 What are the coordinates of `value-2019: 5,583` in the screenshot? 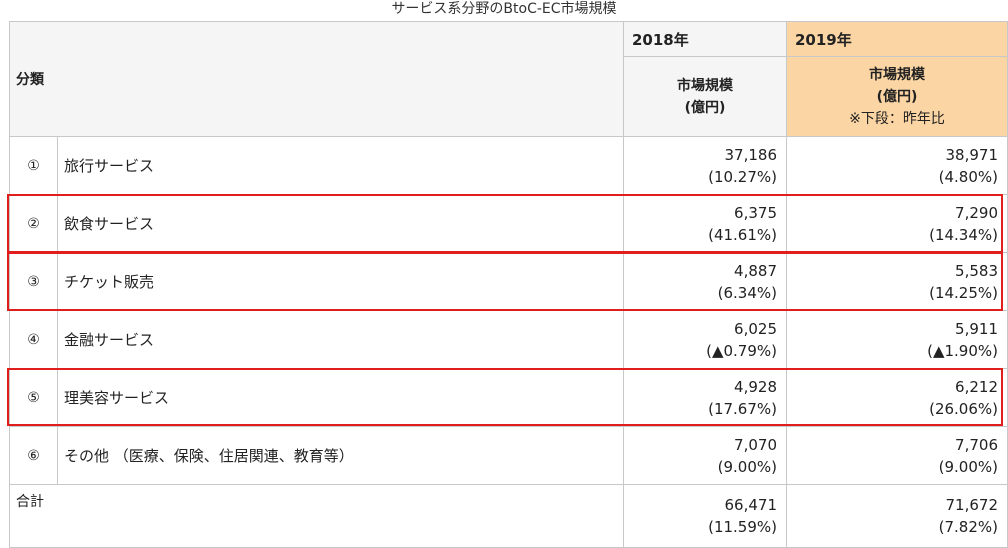 It's located at (976, 270).